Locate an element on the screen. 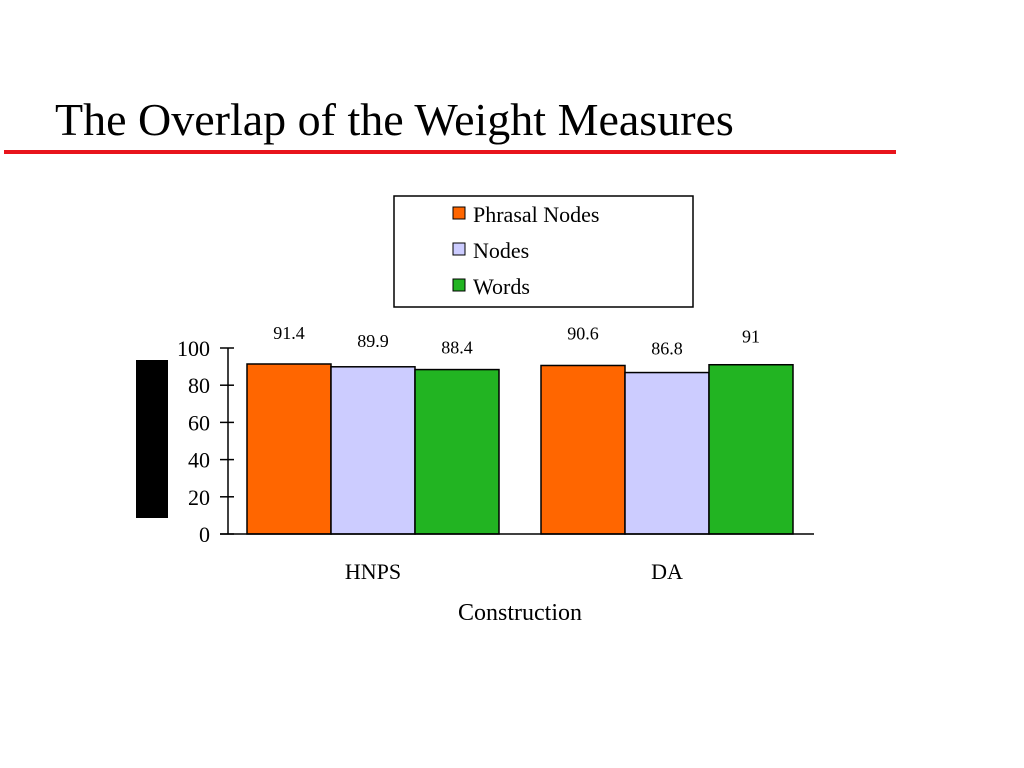 This screenshot has height=768, width=1024. bar-words-da is located at coordinates (751, 449).